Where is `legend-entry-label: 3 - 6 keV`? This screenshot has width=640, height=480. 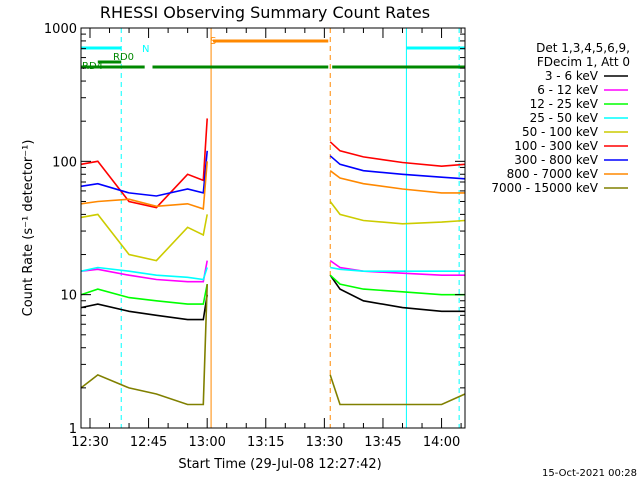
legend-entry-label: 3 - 6 keV is located at coordinates (572, 76).